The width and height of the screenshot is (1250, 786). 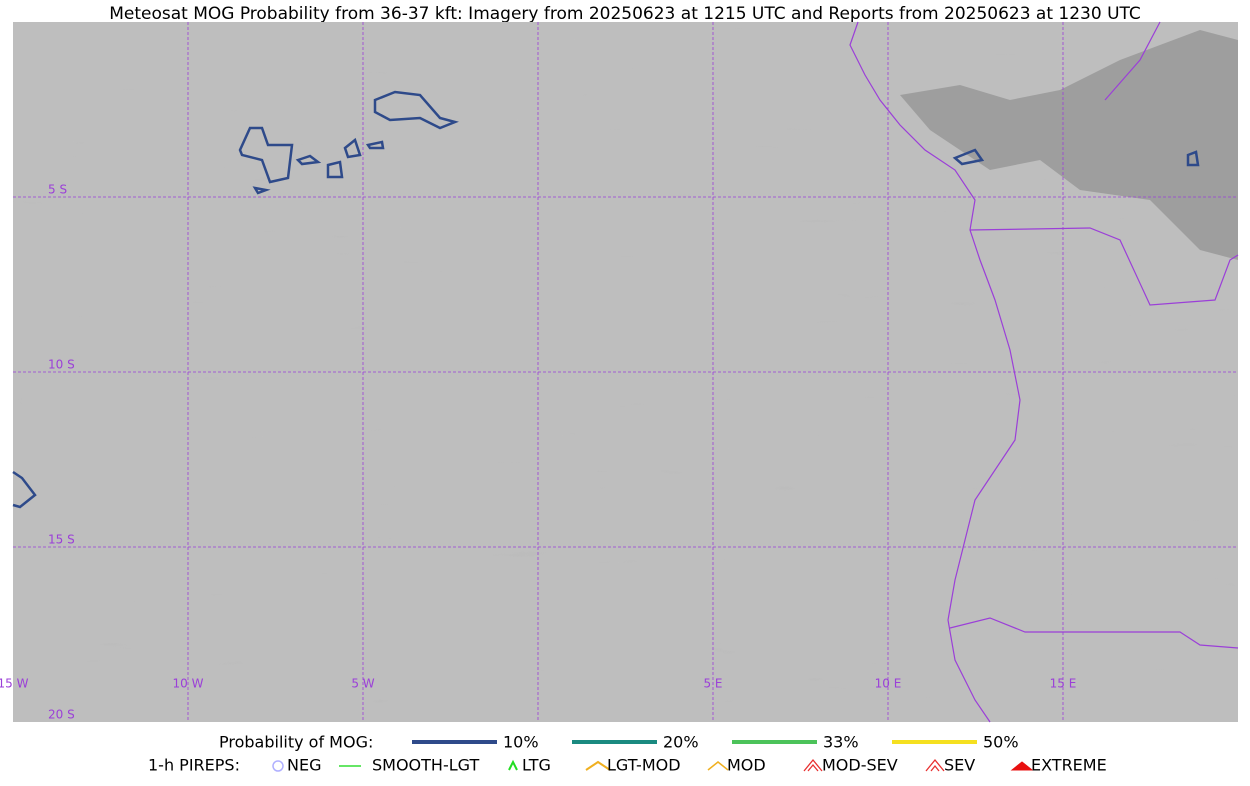 What do you see at coordinates (61, 540) in the screenshot?
I see `lat-label: 15 S` at bounding box center [61, 540].